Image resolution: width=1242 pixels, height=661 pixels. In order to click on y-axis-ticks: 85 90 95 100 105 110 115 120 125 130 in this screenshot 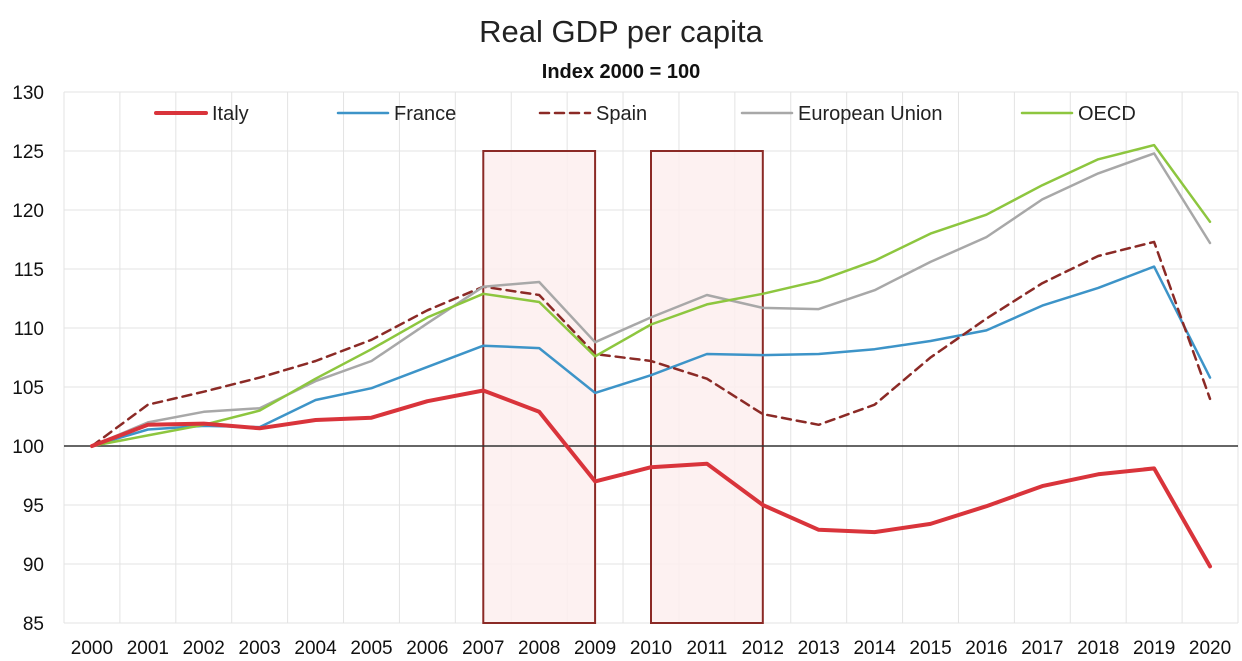, I will do `click(28, 359)`.